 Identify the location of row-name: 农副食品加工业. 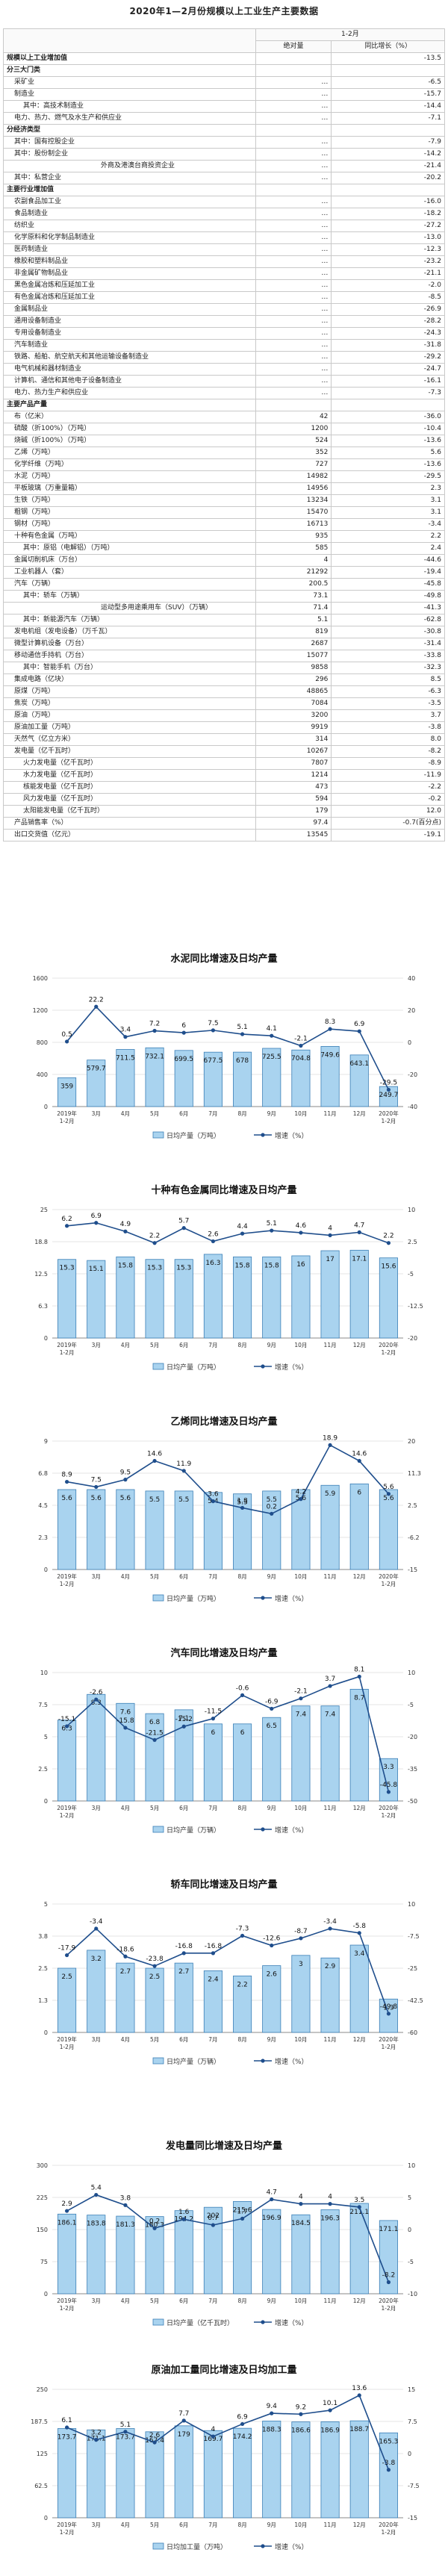
(129, 202).